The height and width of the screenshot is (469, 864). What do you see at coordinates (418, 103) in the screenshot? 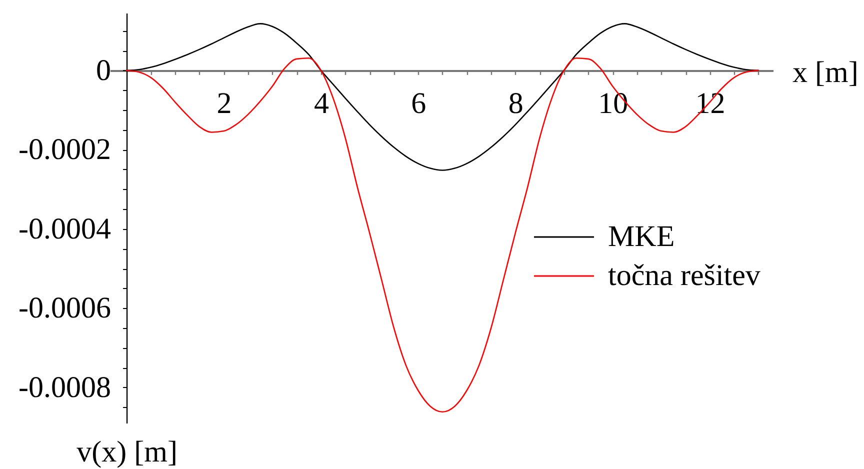
I see `x-tick-label: 6` at bounding box center [418, 103].